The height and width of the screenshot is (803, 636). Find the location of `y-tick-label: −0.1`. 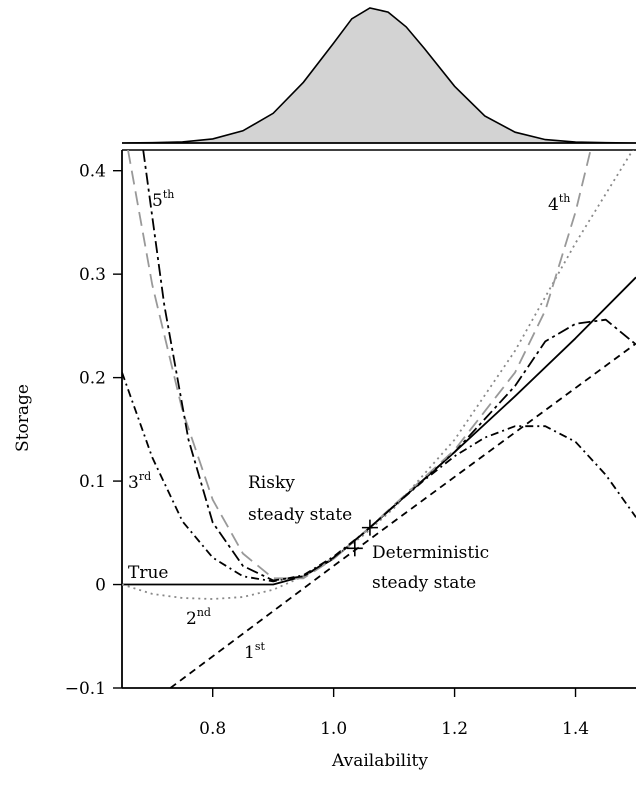

y-tick-label: −0.1 is located at coordinates (85, 689).